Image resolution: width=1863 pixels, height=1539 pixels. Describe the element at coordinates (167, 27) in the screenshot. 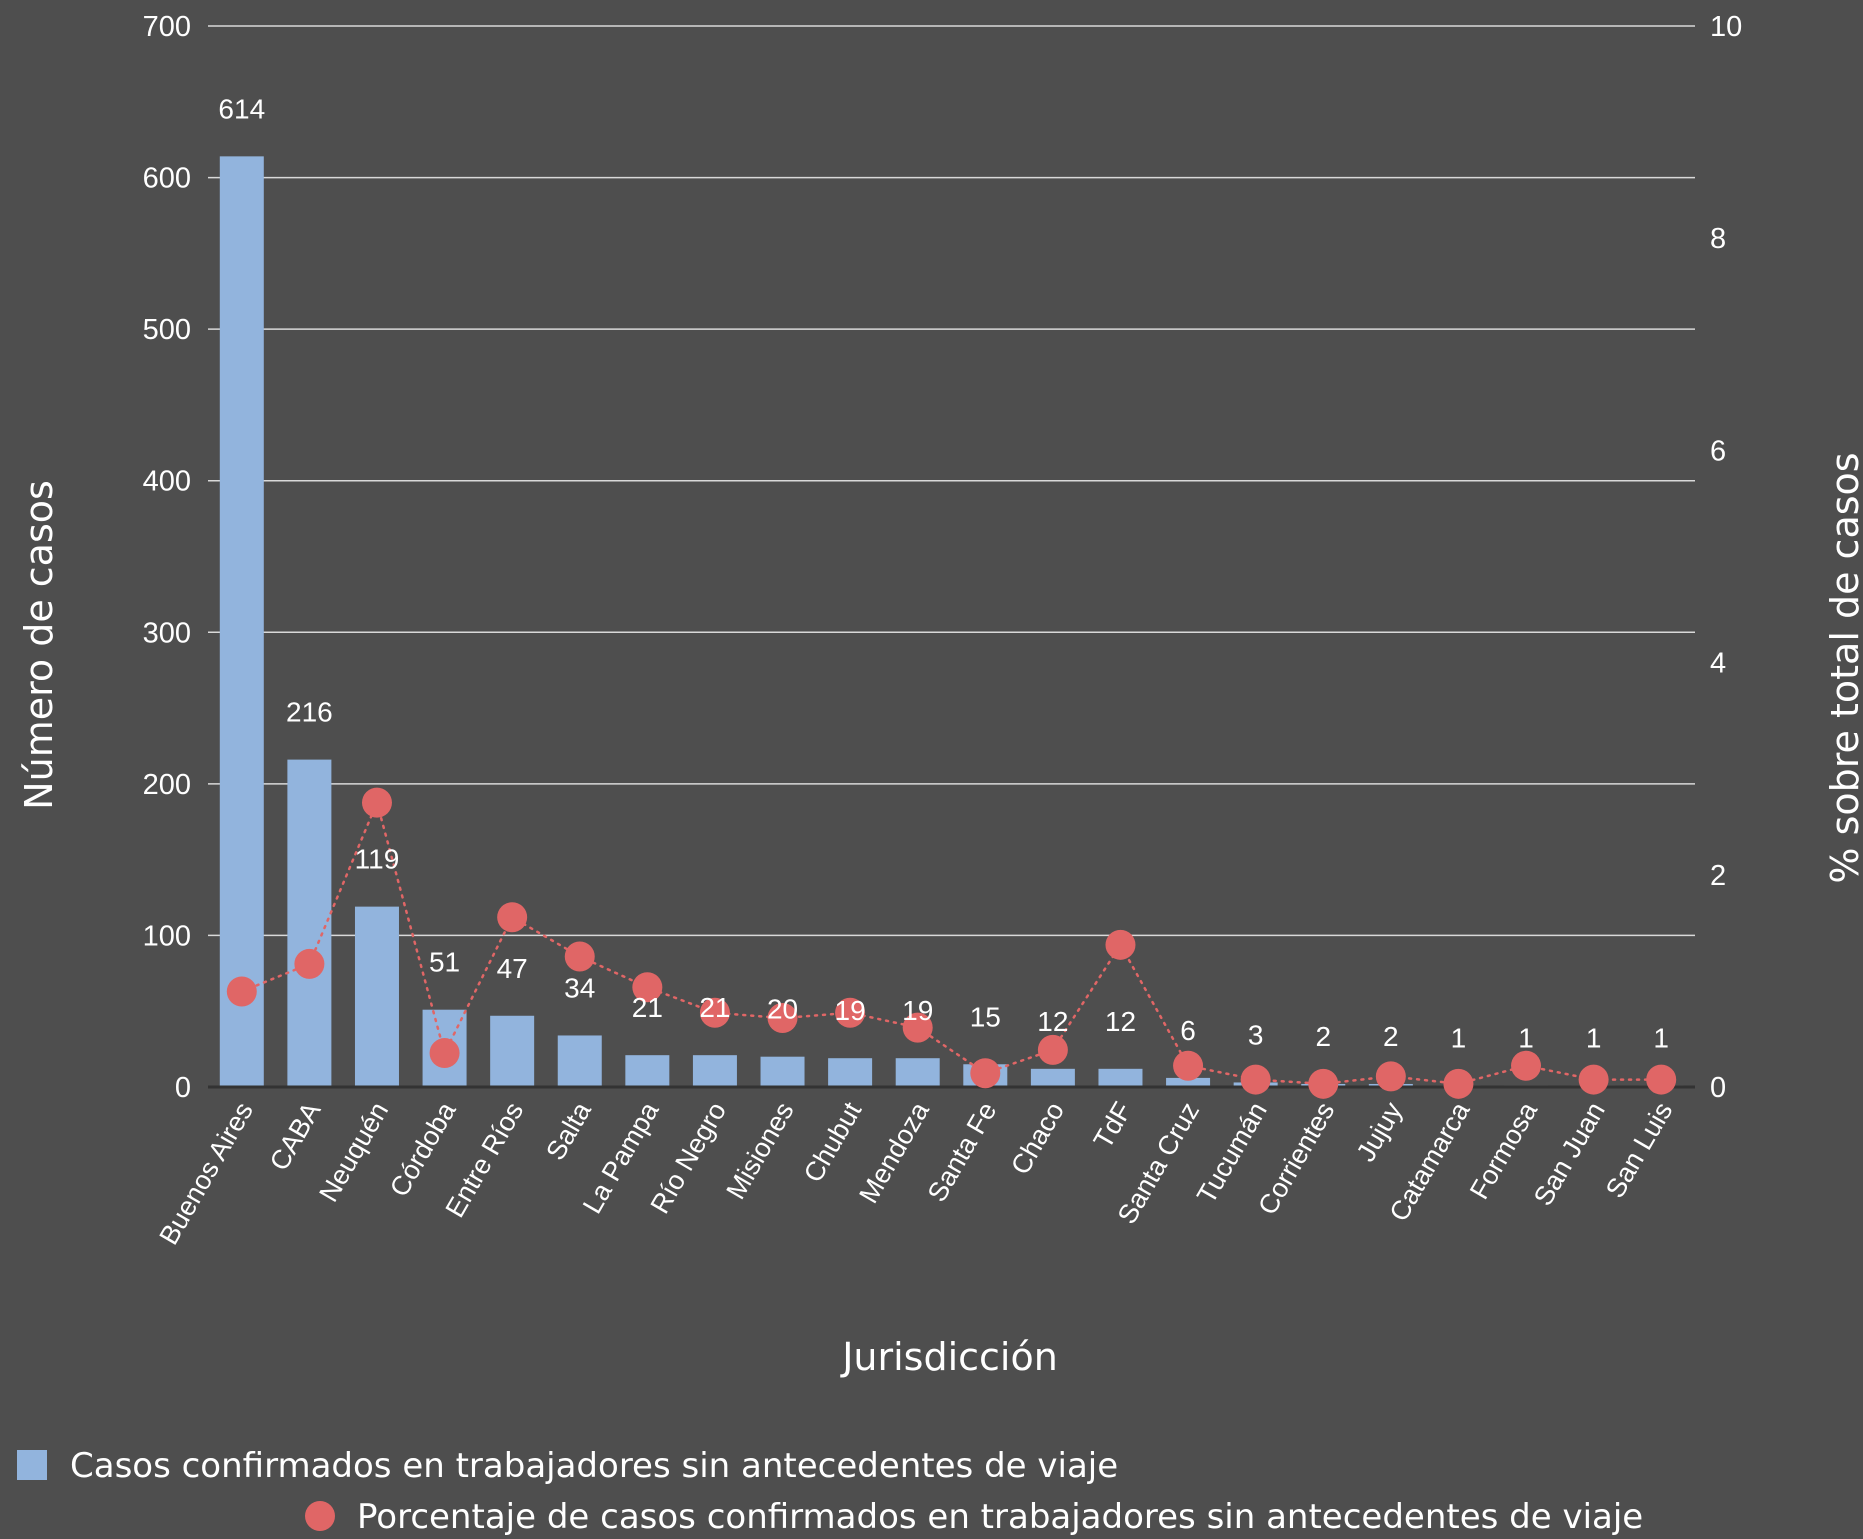

I see `y-tick-label: 700` at that location.